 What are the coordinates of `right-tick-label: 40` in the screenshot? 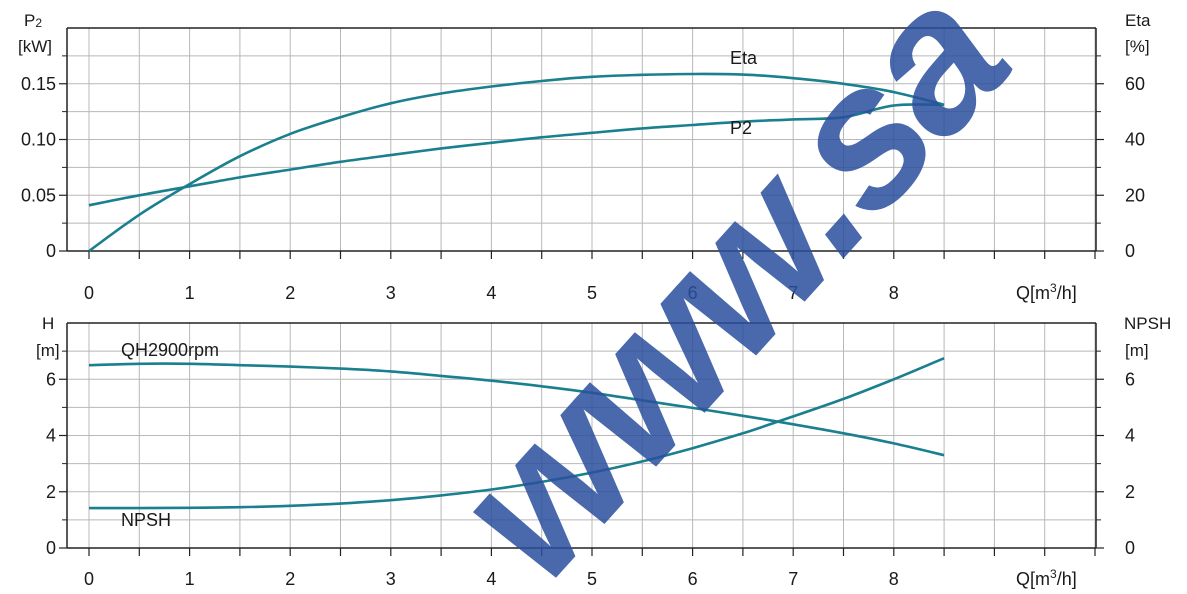 It's located at (1135, 140).